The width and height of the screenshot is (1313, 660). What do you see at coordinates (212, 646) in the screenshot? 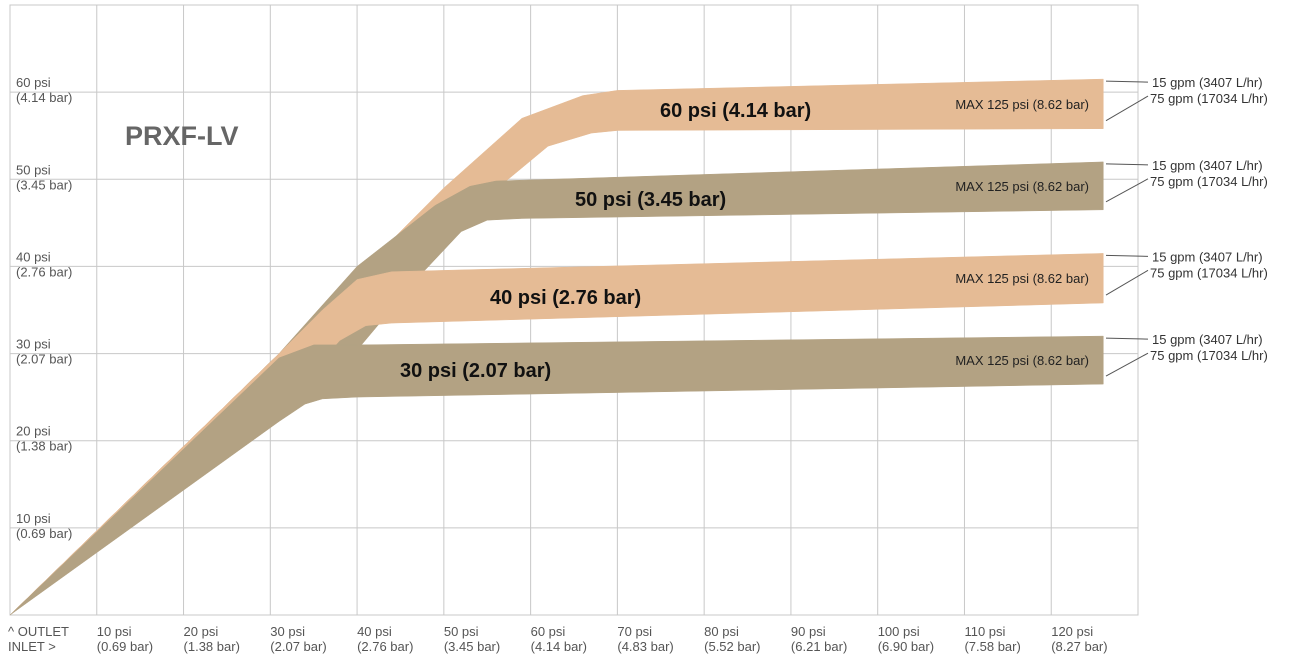
I see `x-tick-label-line: (1.38 bar)` at bounding box center [212, 646].